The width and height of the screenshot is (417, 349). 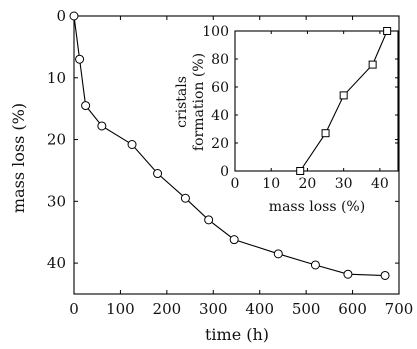 What do you see at coordinates (182, 102) in the screenshot?
I see `inset-ylabel-line1: cristals` at bounding box center [182, 102].